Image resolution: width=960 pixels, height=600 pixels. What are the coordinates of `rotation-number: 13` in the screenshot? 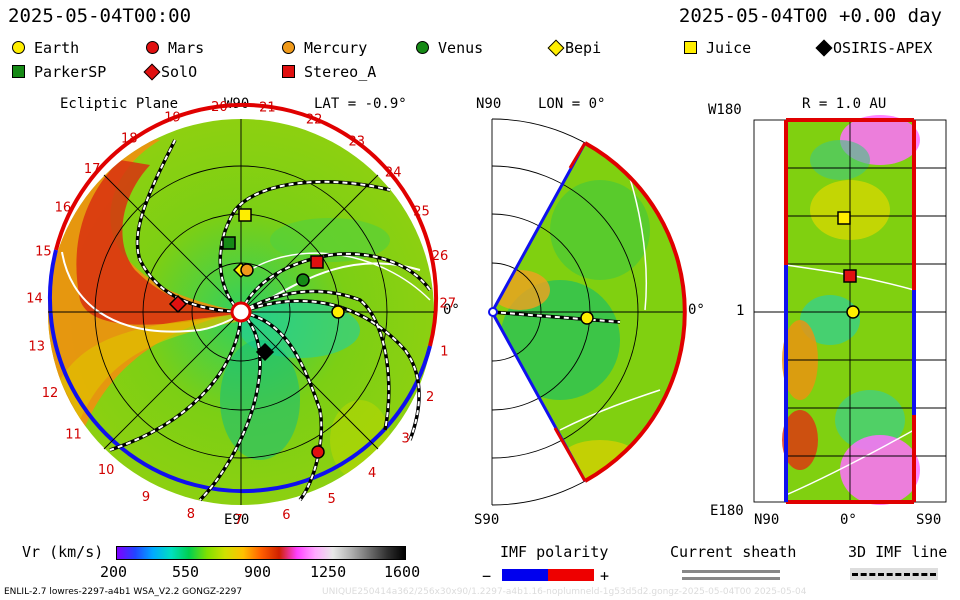 It's located at (36, 347).